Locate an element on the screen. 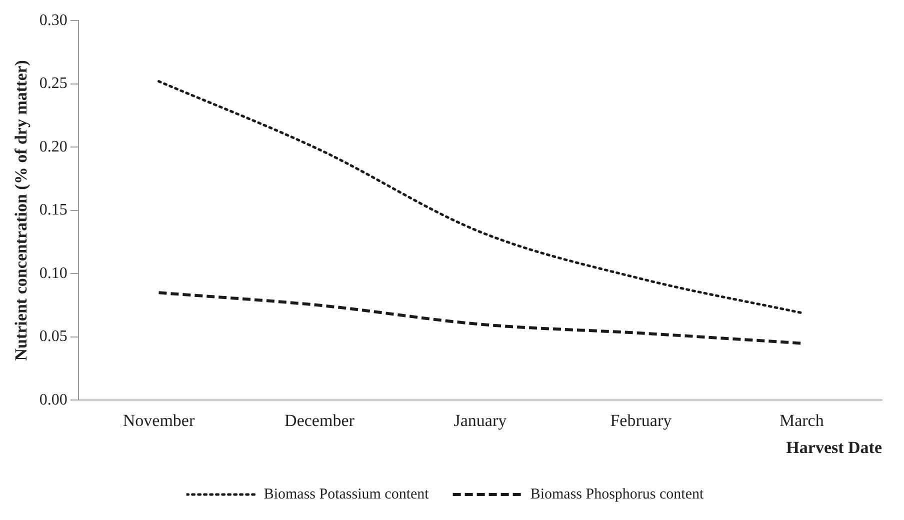 This screenshot has width=904, height=520. y-axis-title: Nutrient concentration (% of dry matter) is located at coordinates (21, 210).